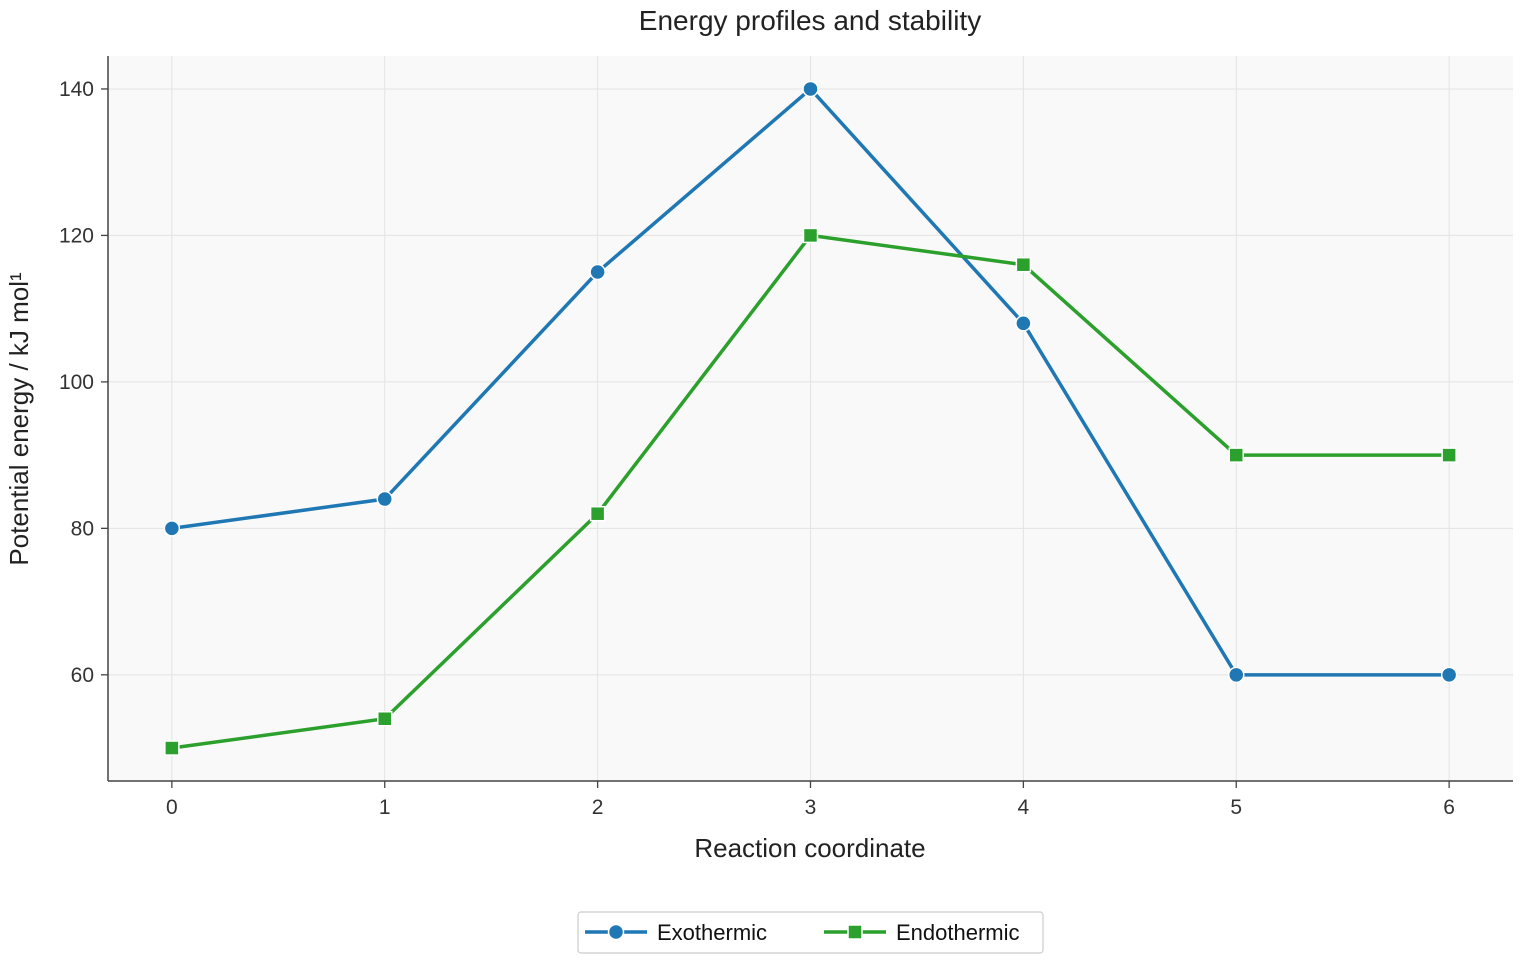  I want to click on x-tick-label: 4, so click(1024, 807).